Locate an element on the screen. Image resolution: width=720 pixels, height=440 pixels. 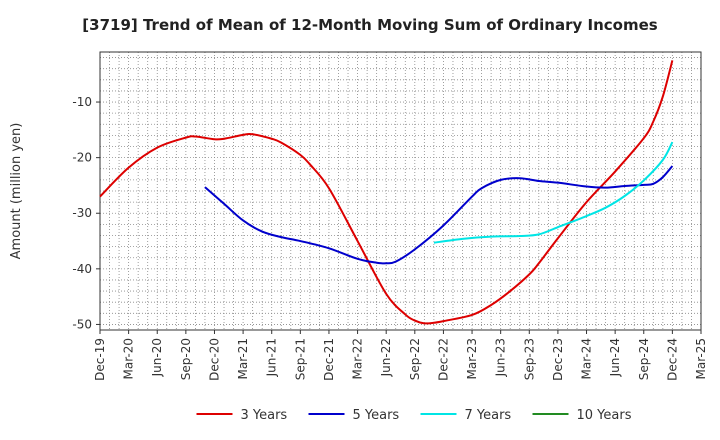
x-tick-label: Dec-22 is located at coordinates (443, 359).